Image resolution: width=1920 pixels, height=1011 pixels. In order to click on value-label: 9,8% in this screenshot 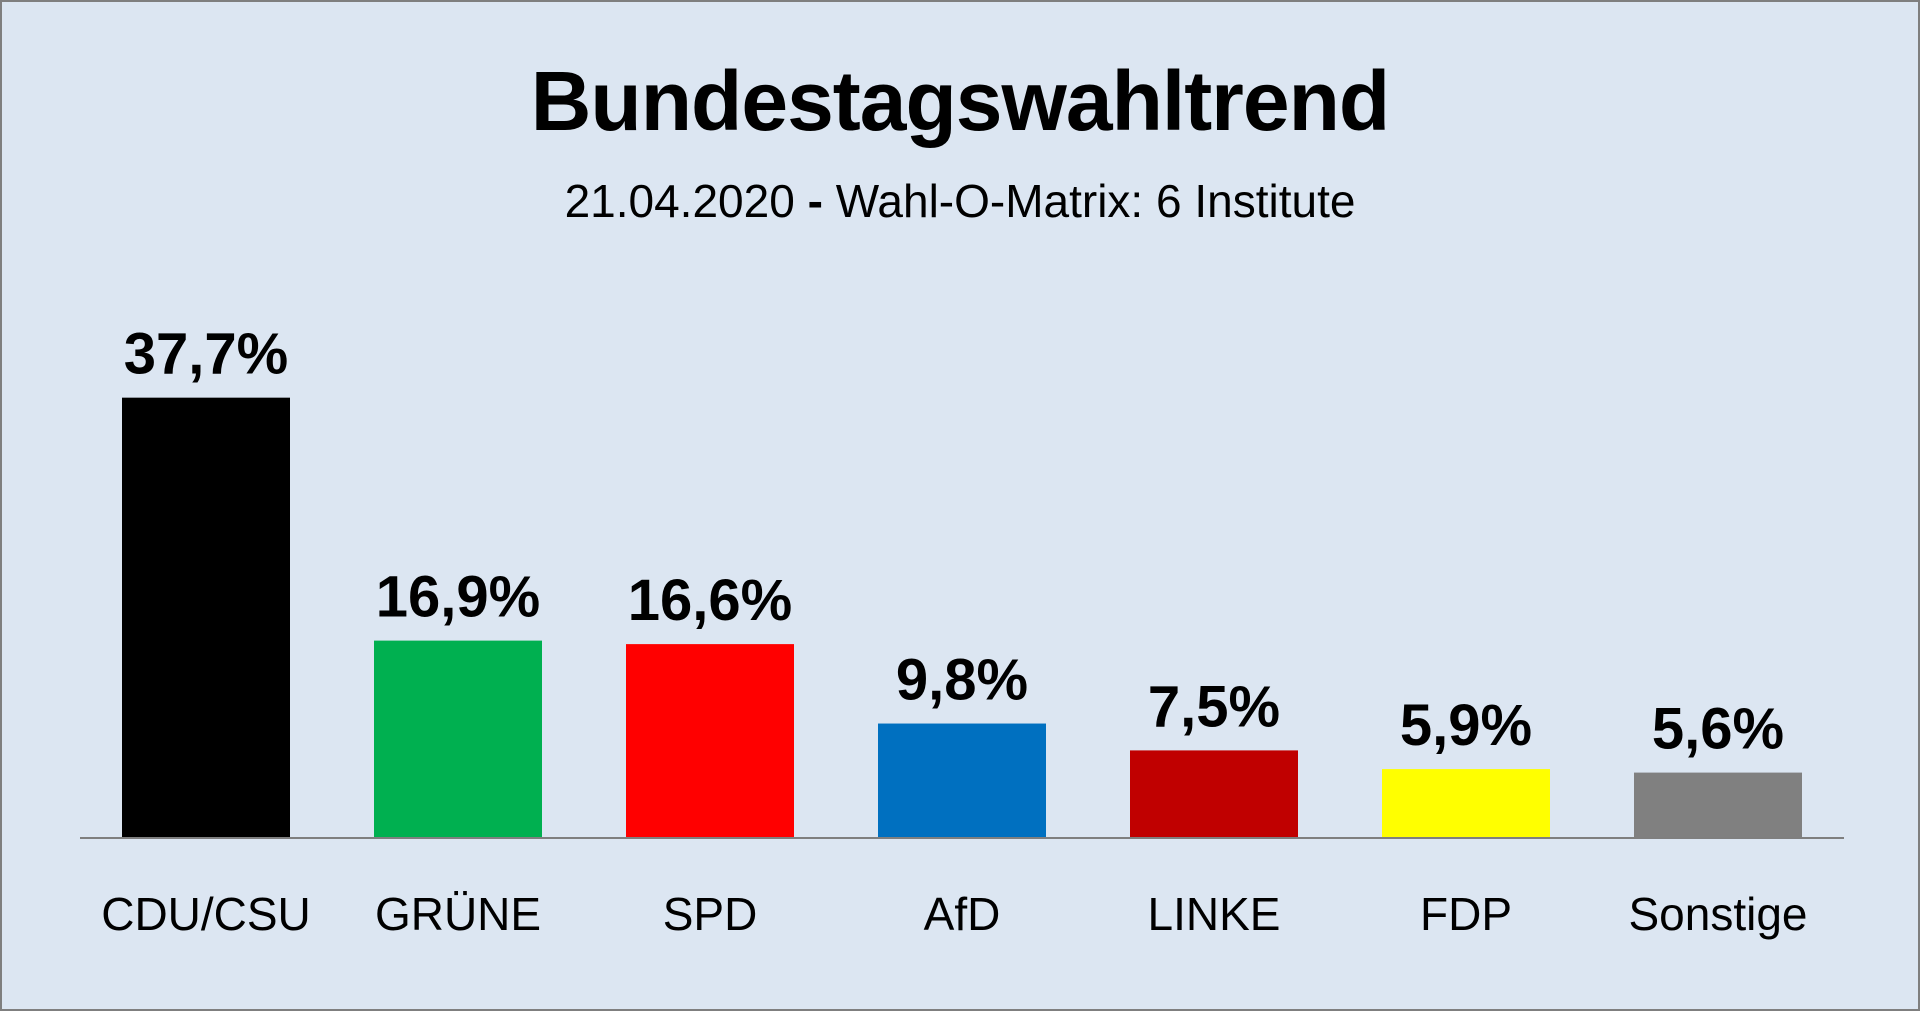, I will do `click(962, 680)`.